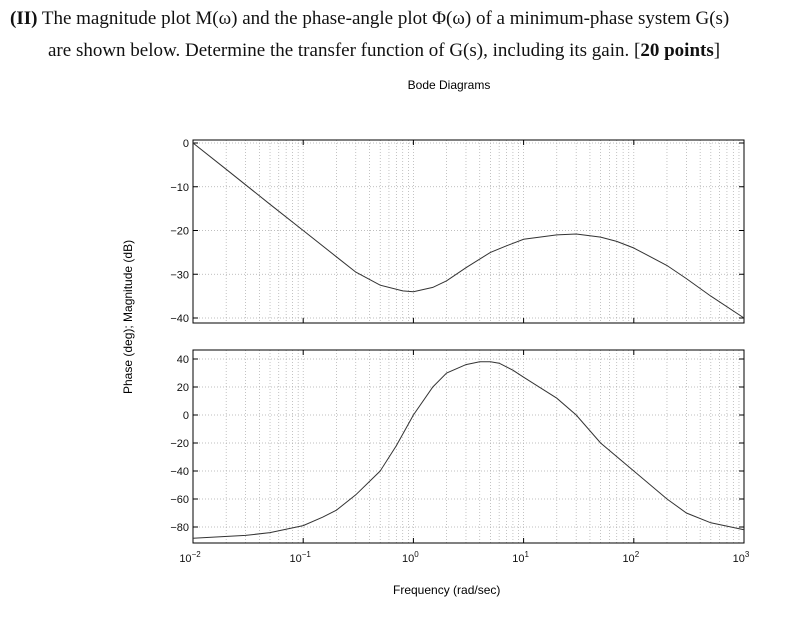  Describe the element at coordinates (179, 275) in the screenshot. I see `y-tick-label: −30` at that location.